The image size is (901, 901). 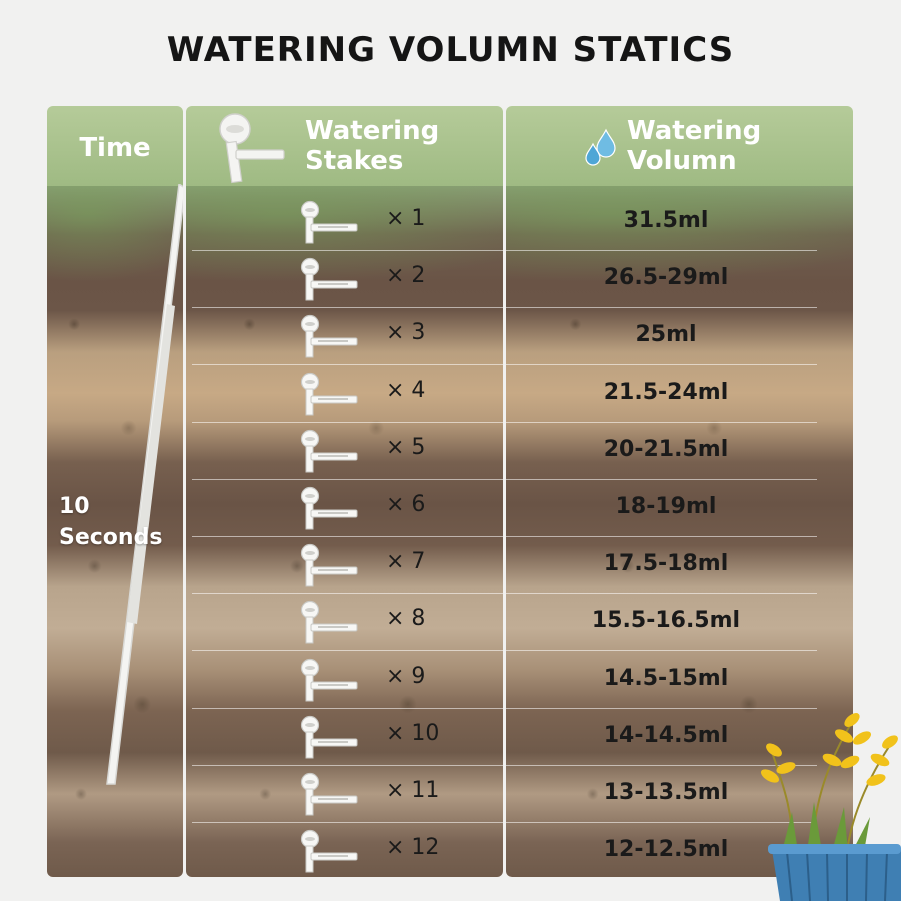 What do you see at coordinates (406, 276) in the screenshot?
I see `stake-count: × 2` at bounding box center [406, 276].